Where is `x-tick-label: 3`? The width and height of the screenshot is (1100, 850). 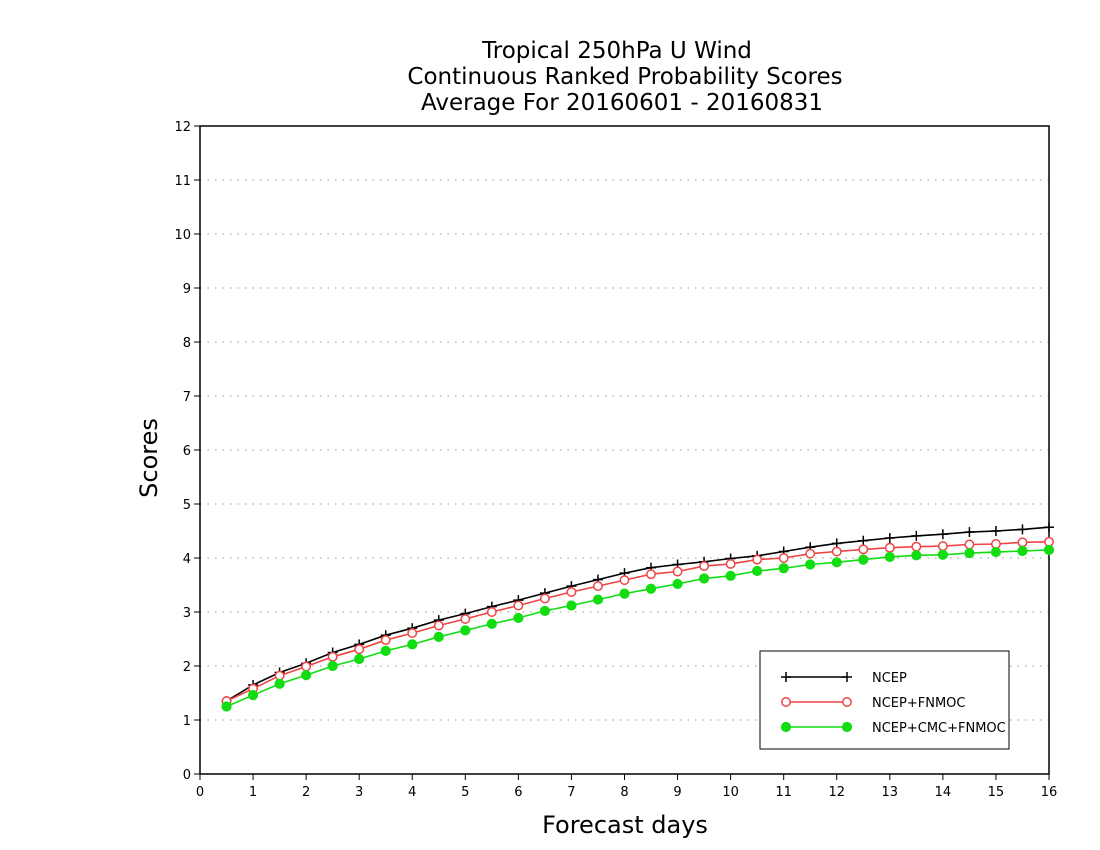
x-tick-label: 3 is located at coordinates (359, 792).